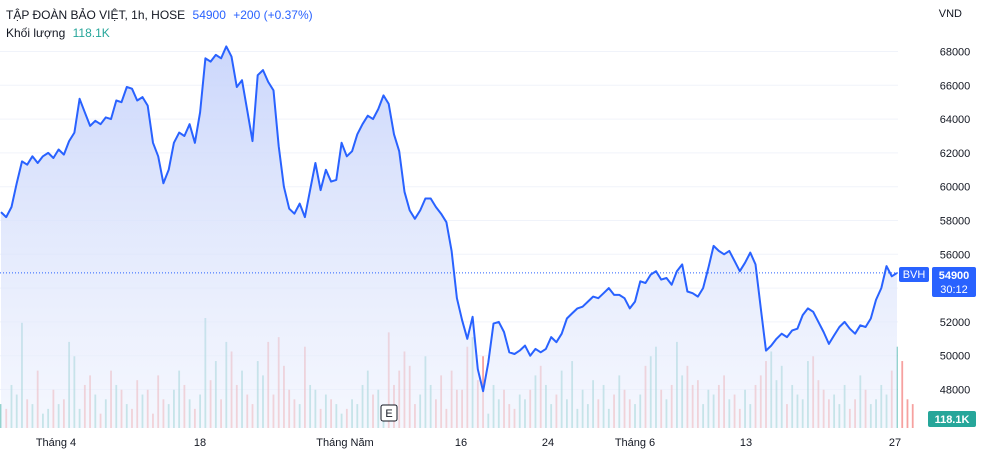 The width and height of the screenshot is (990, 462). Describe the element at coordinates (56, 443) in the screenshot. I see `x-tick-label: Tháng 4` at that location.